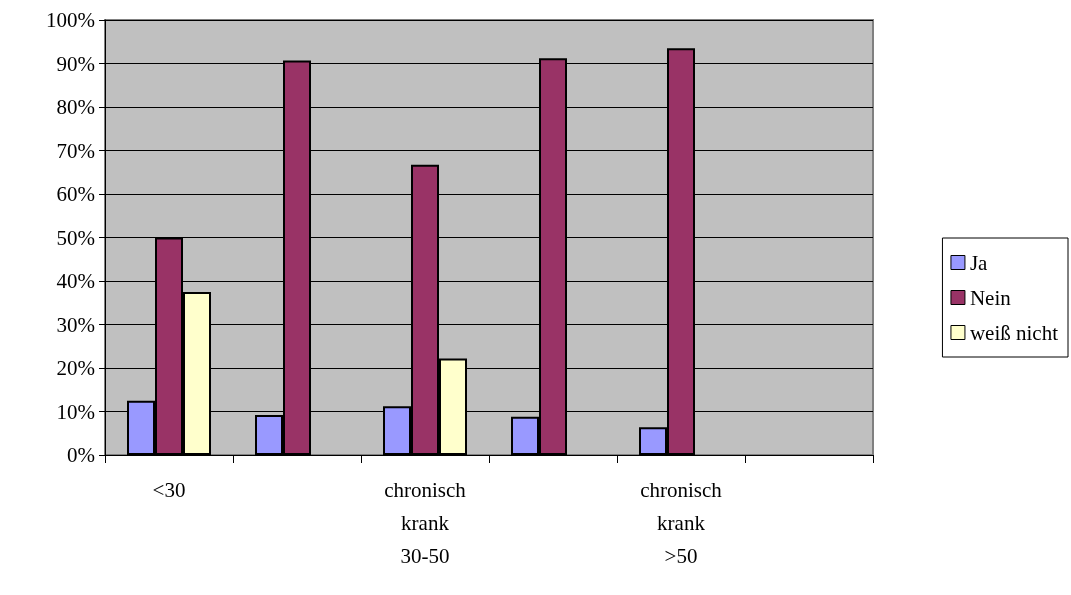 Image resolution: width=1071 pixels, height=595 pixels. What do you see at coordinates (70, 20) in the screenshot?
I see `y-tick-label: 100%` at bounding box center [70, 20].